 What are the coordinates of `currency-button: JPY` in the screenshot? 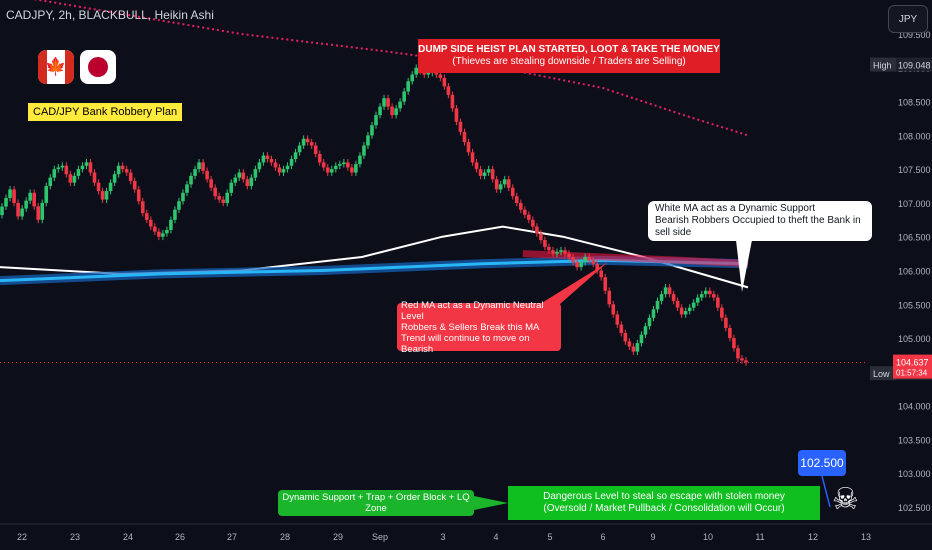 It's located at (908, 19).